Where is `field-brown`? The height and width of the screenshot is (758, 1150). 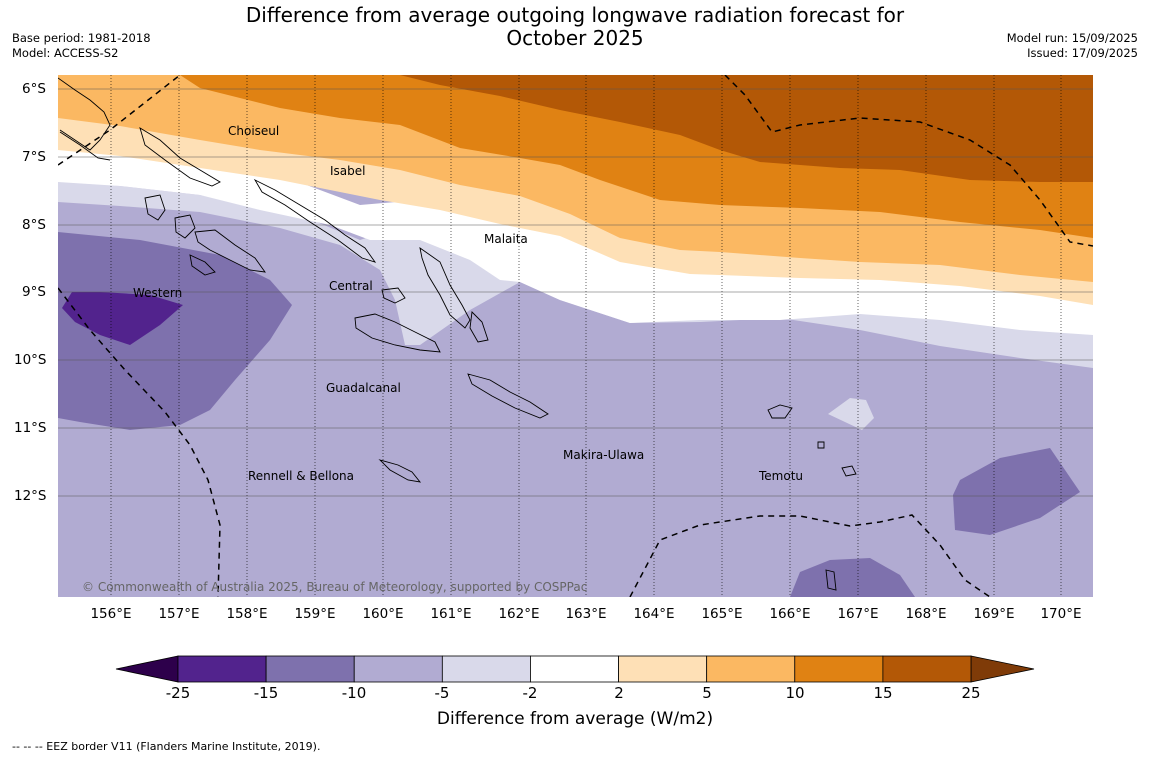 field-brown is located at coordinates (746, 128).